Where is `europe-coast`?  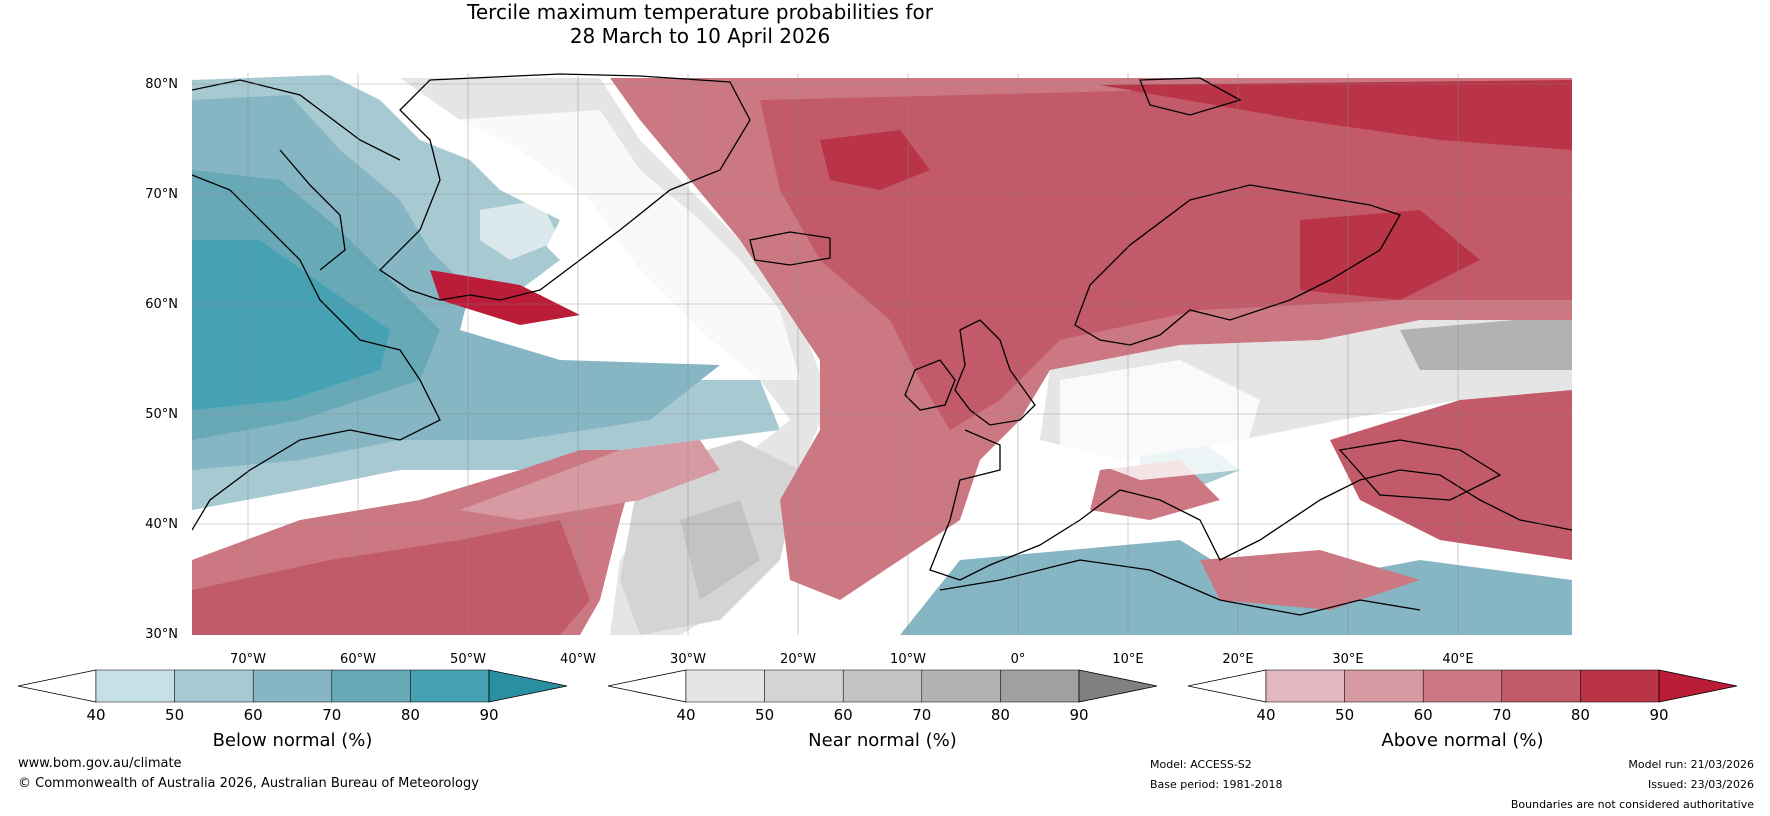 europe-coast is located at coordinates (1250, 505).